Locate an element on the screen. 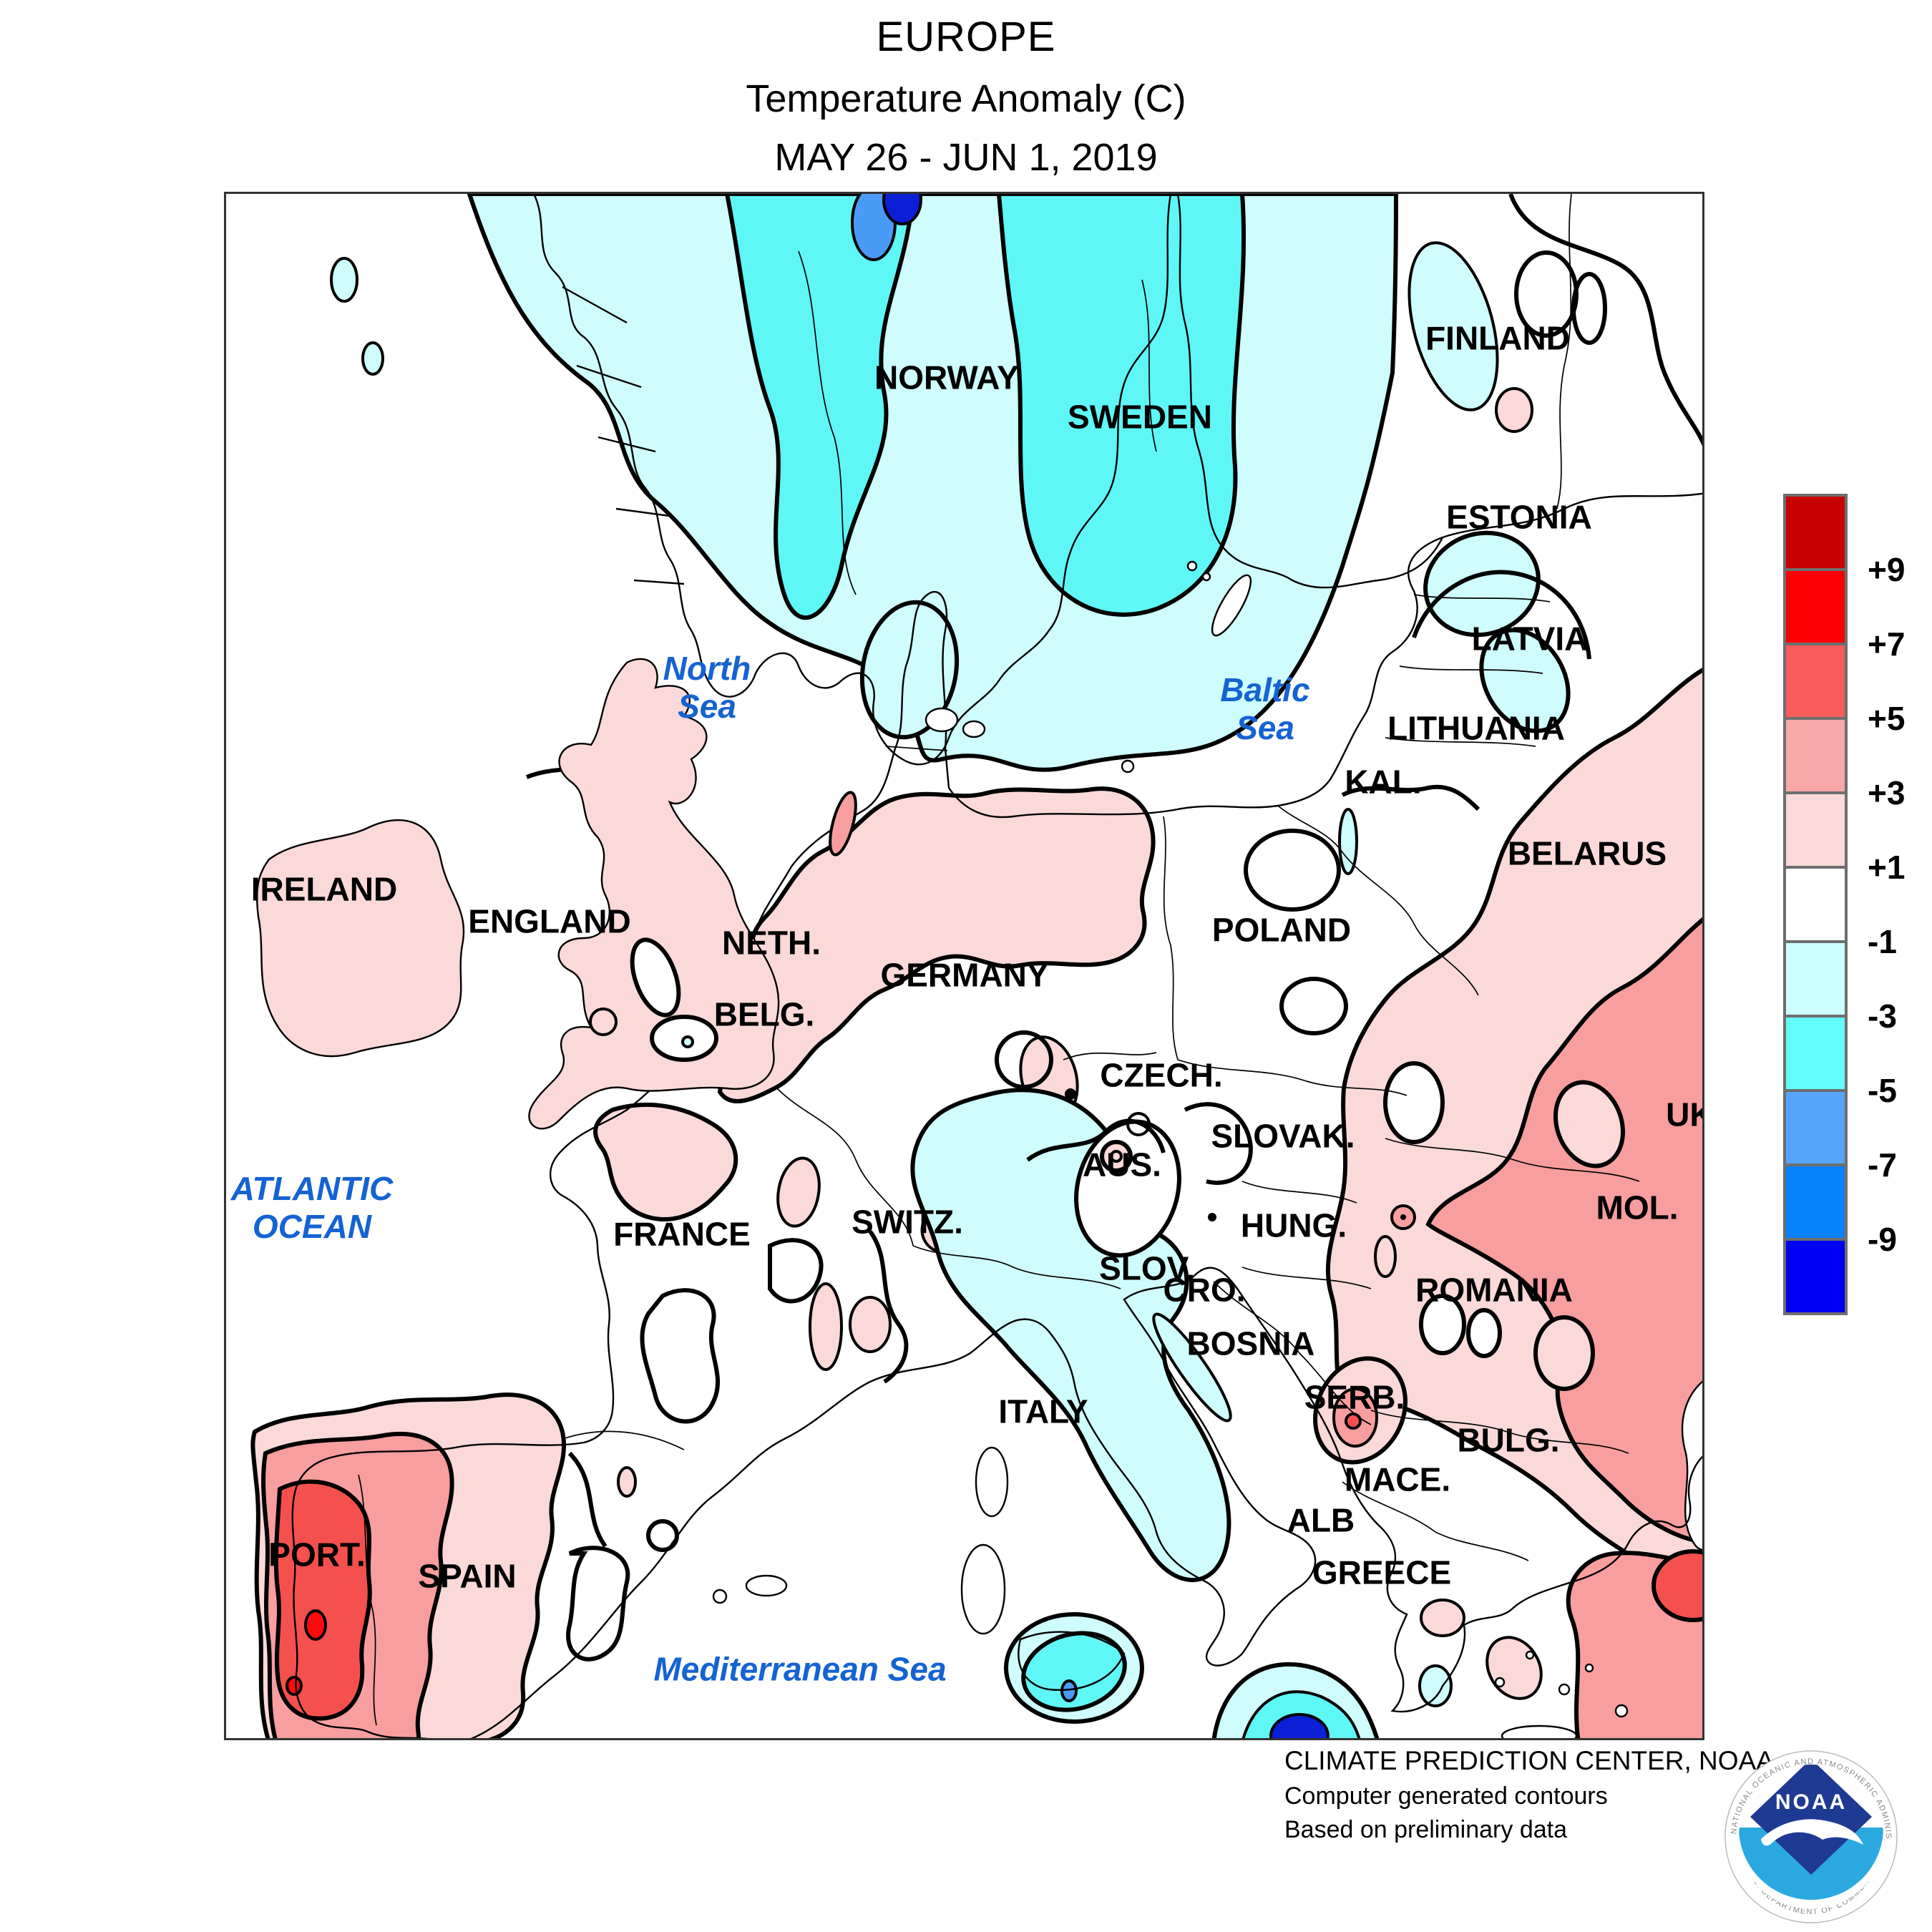 This screenshot has height=1932, width=1932. border-baltic-states is located at coordinates (1468, 670).